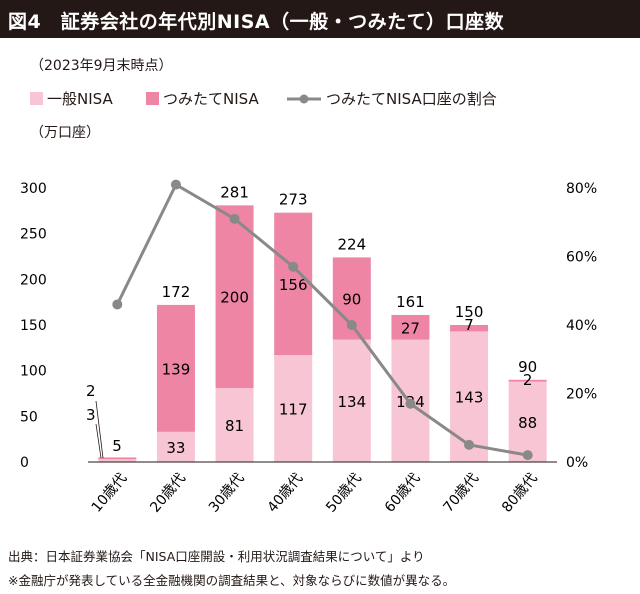 The width and height of the screenshot is (640, 594). What do you see at coordinates (33, 372) in the screenshot?
I see `y-tick-label: 100` at bounding box center [33, 372].